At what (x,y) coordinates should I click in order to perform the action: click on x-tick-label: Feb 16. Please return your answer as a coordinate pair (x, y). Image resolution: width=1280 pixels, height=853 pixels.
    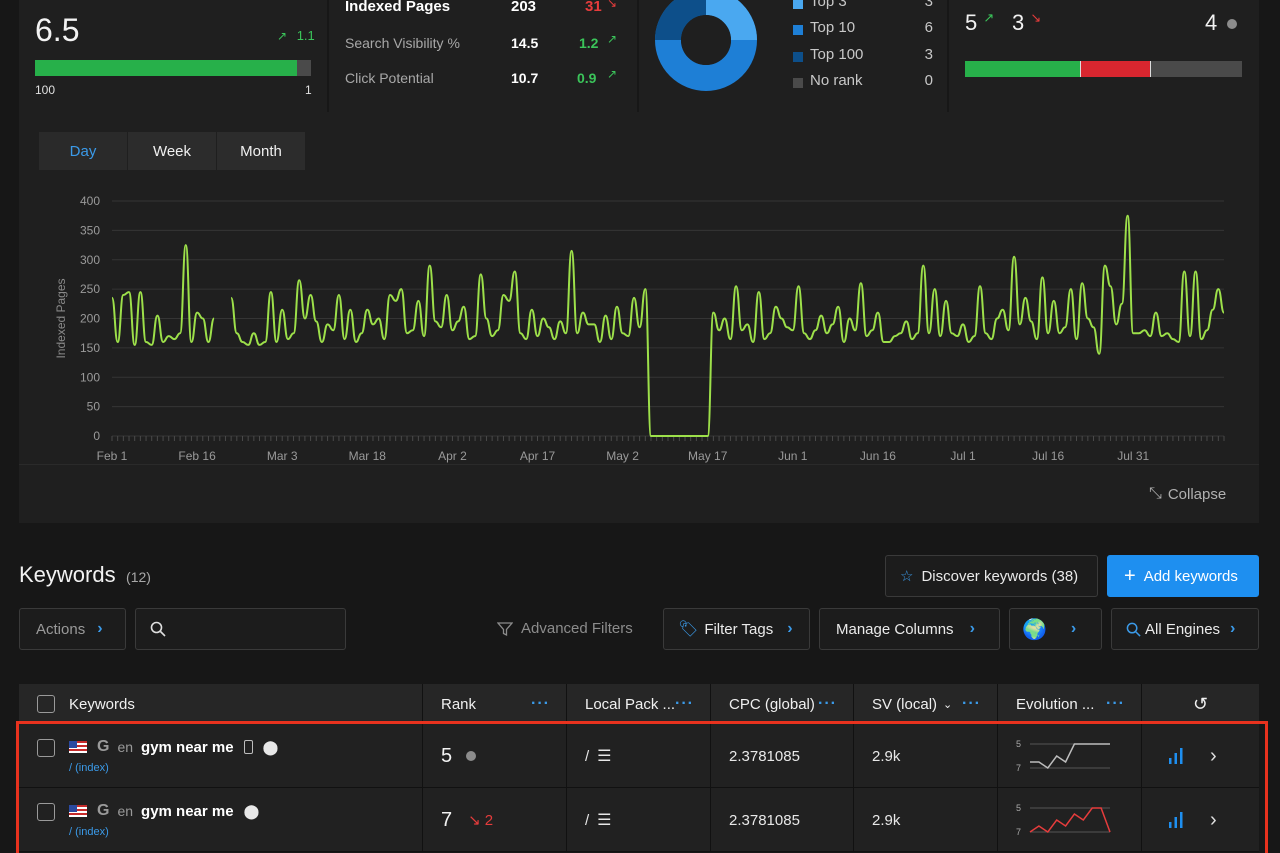
    Looking at the image, I should click on (197, 456).